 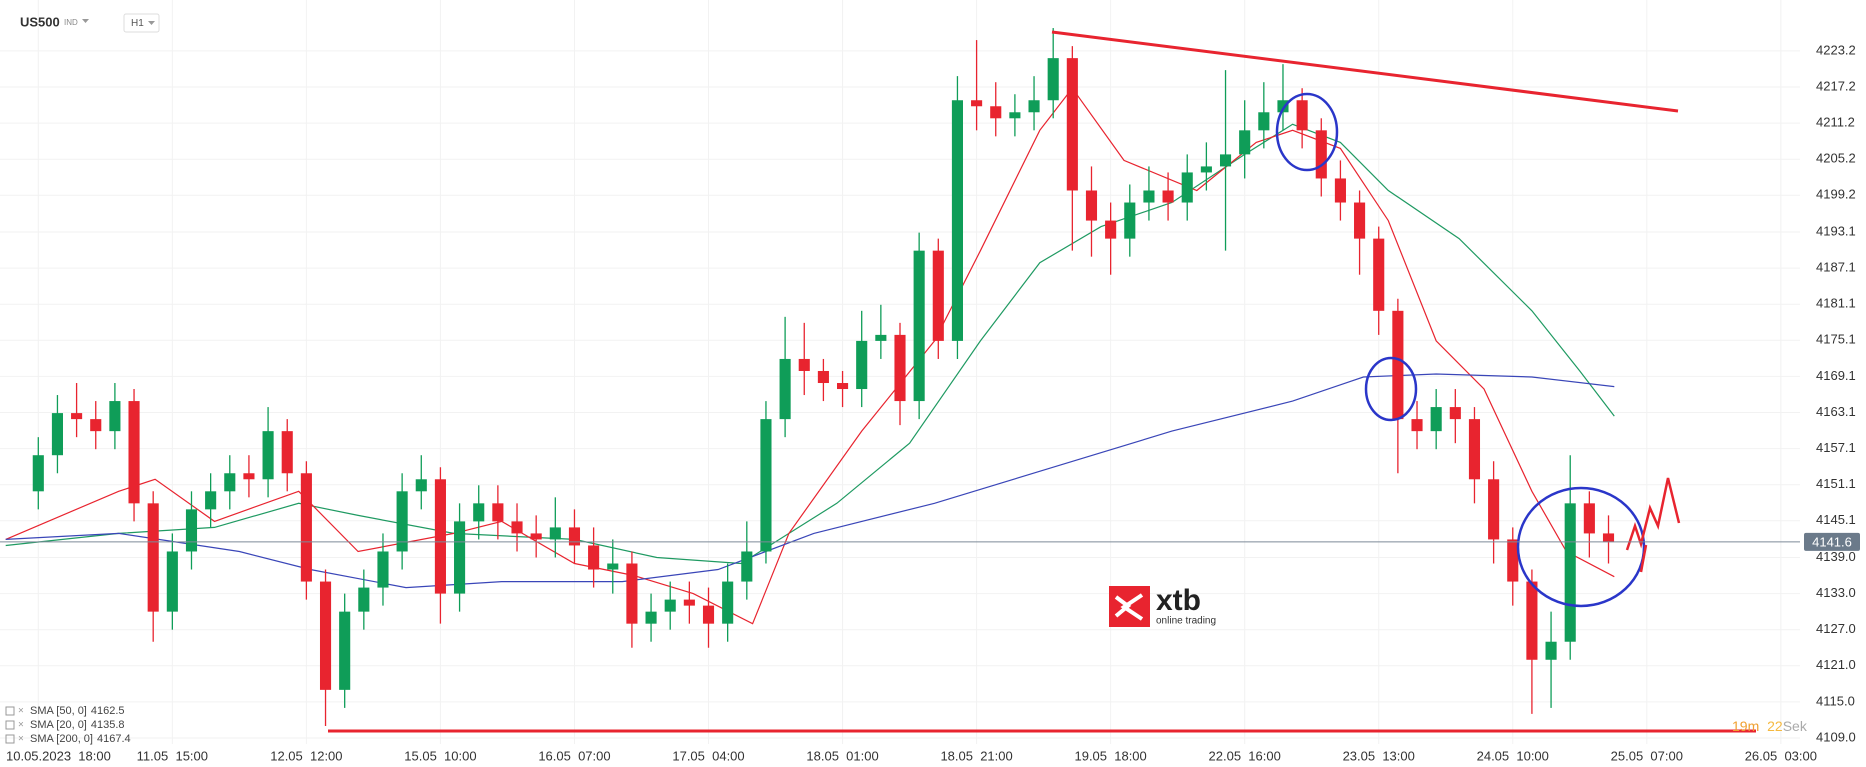 What do you see at coordinates (1836, 303) in the screenshot?
I see `y-tick-label: 4181.1` at bounding box center [1836, 303].